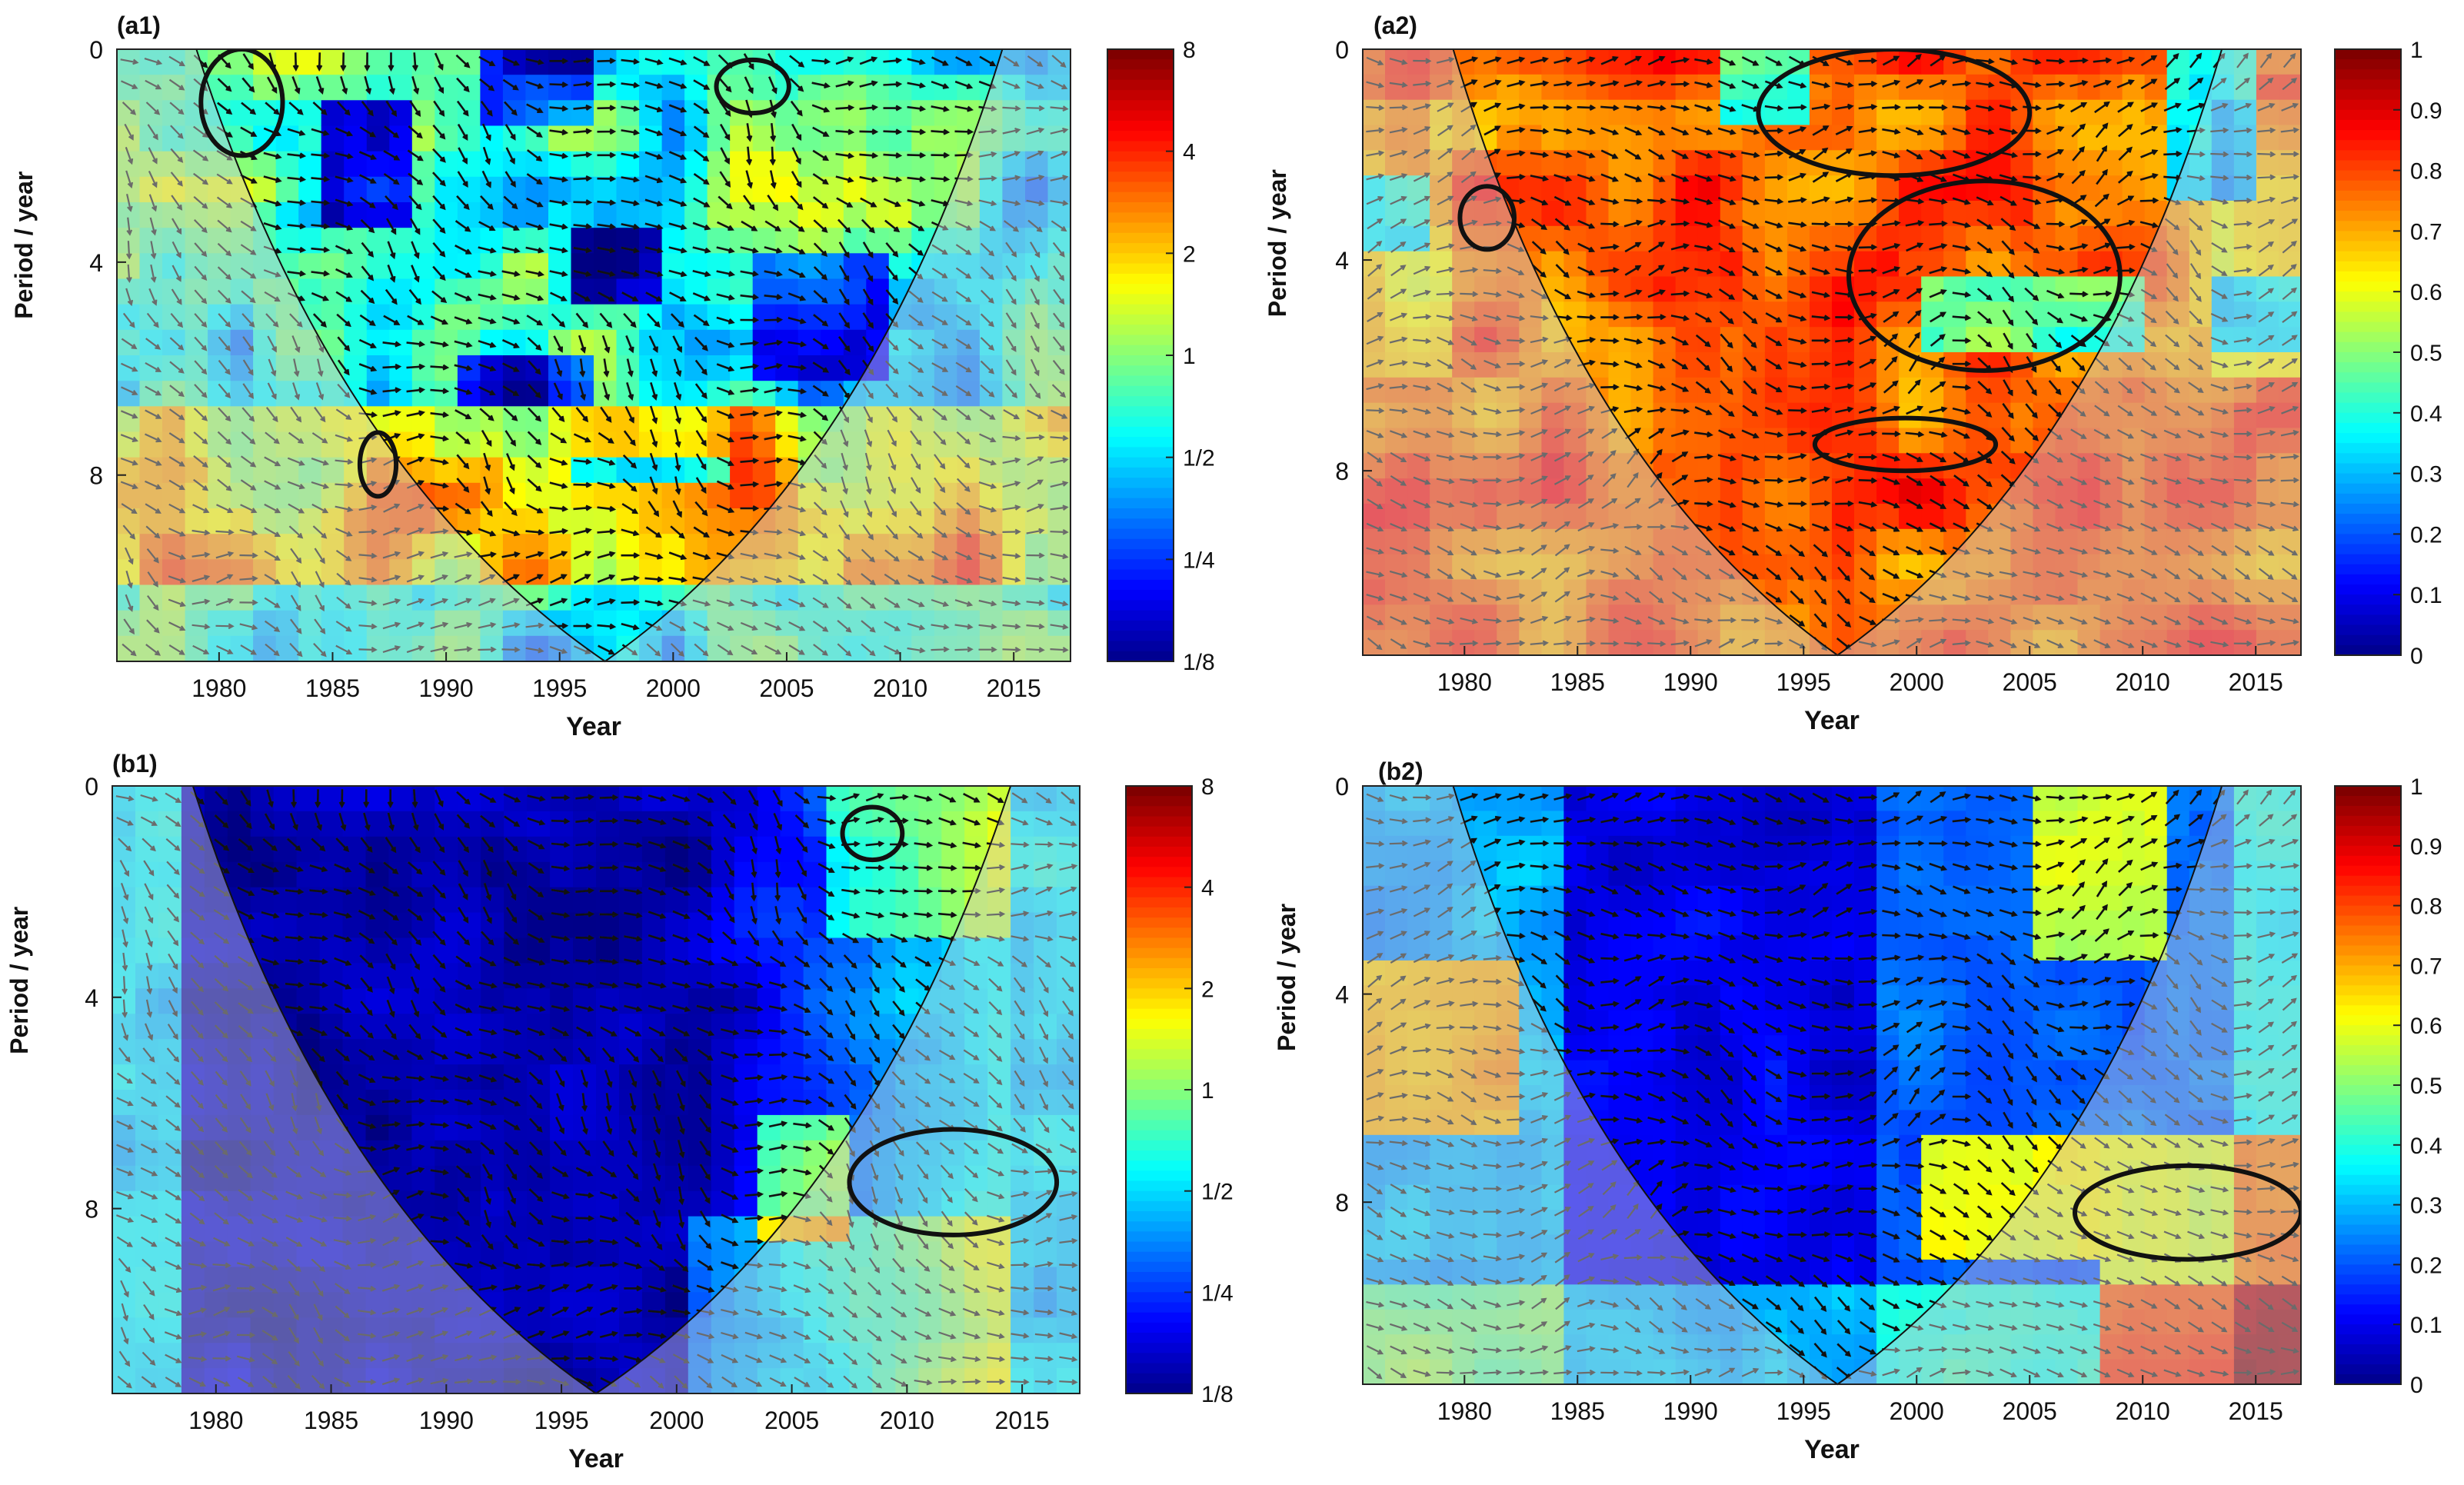 The image size is (2464, 1485). I want to click on colorbar-tick-label: 1/8, so click(1199, 662).